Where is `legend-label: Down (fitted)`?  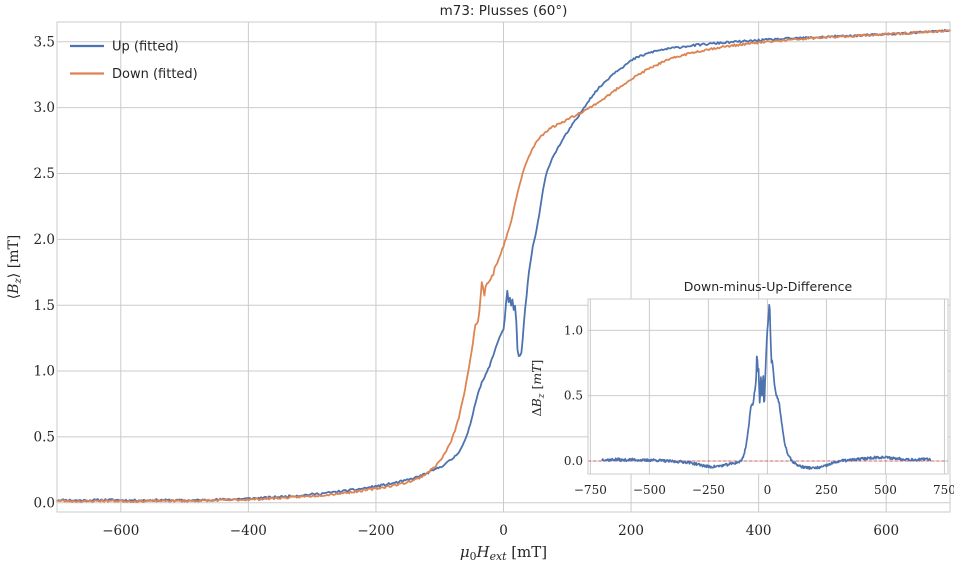 legend-label: Down (fitted) is located at coordinates (155, 74).